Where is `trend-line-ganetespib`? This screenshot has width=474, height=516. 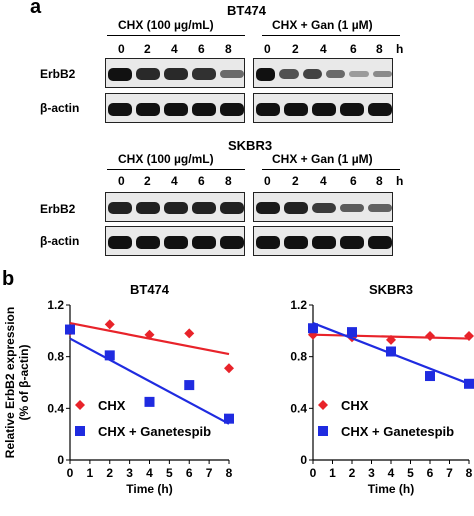 trend-line-ganetespib is located at coordinates (149, 381).